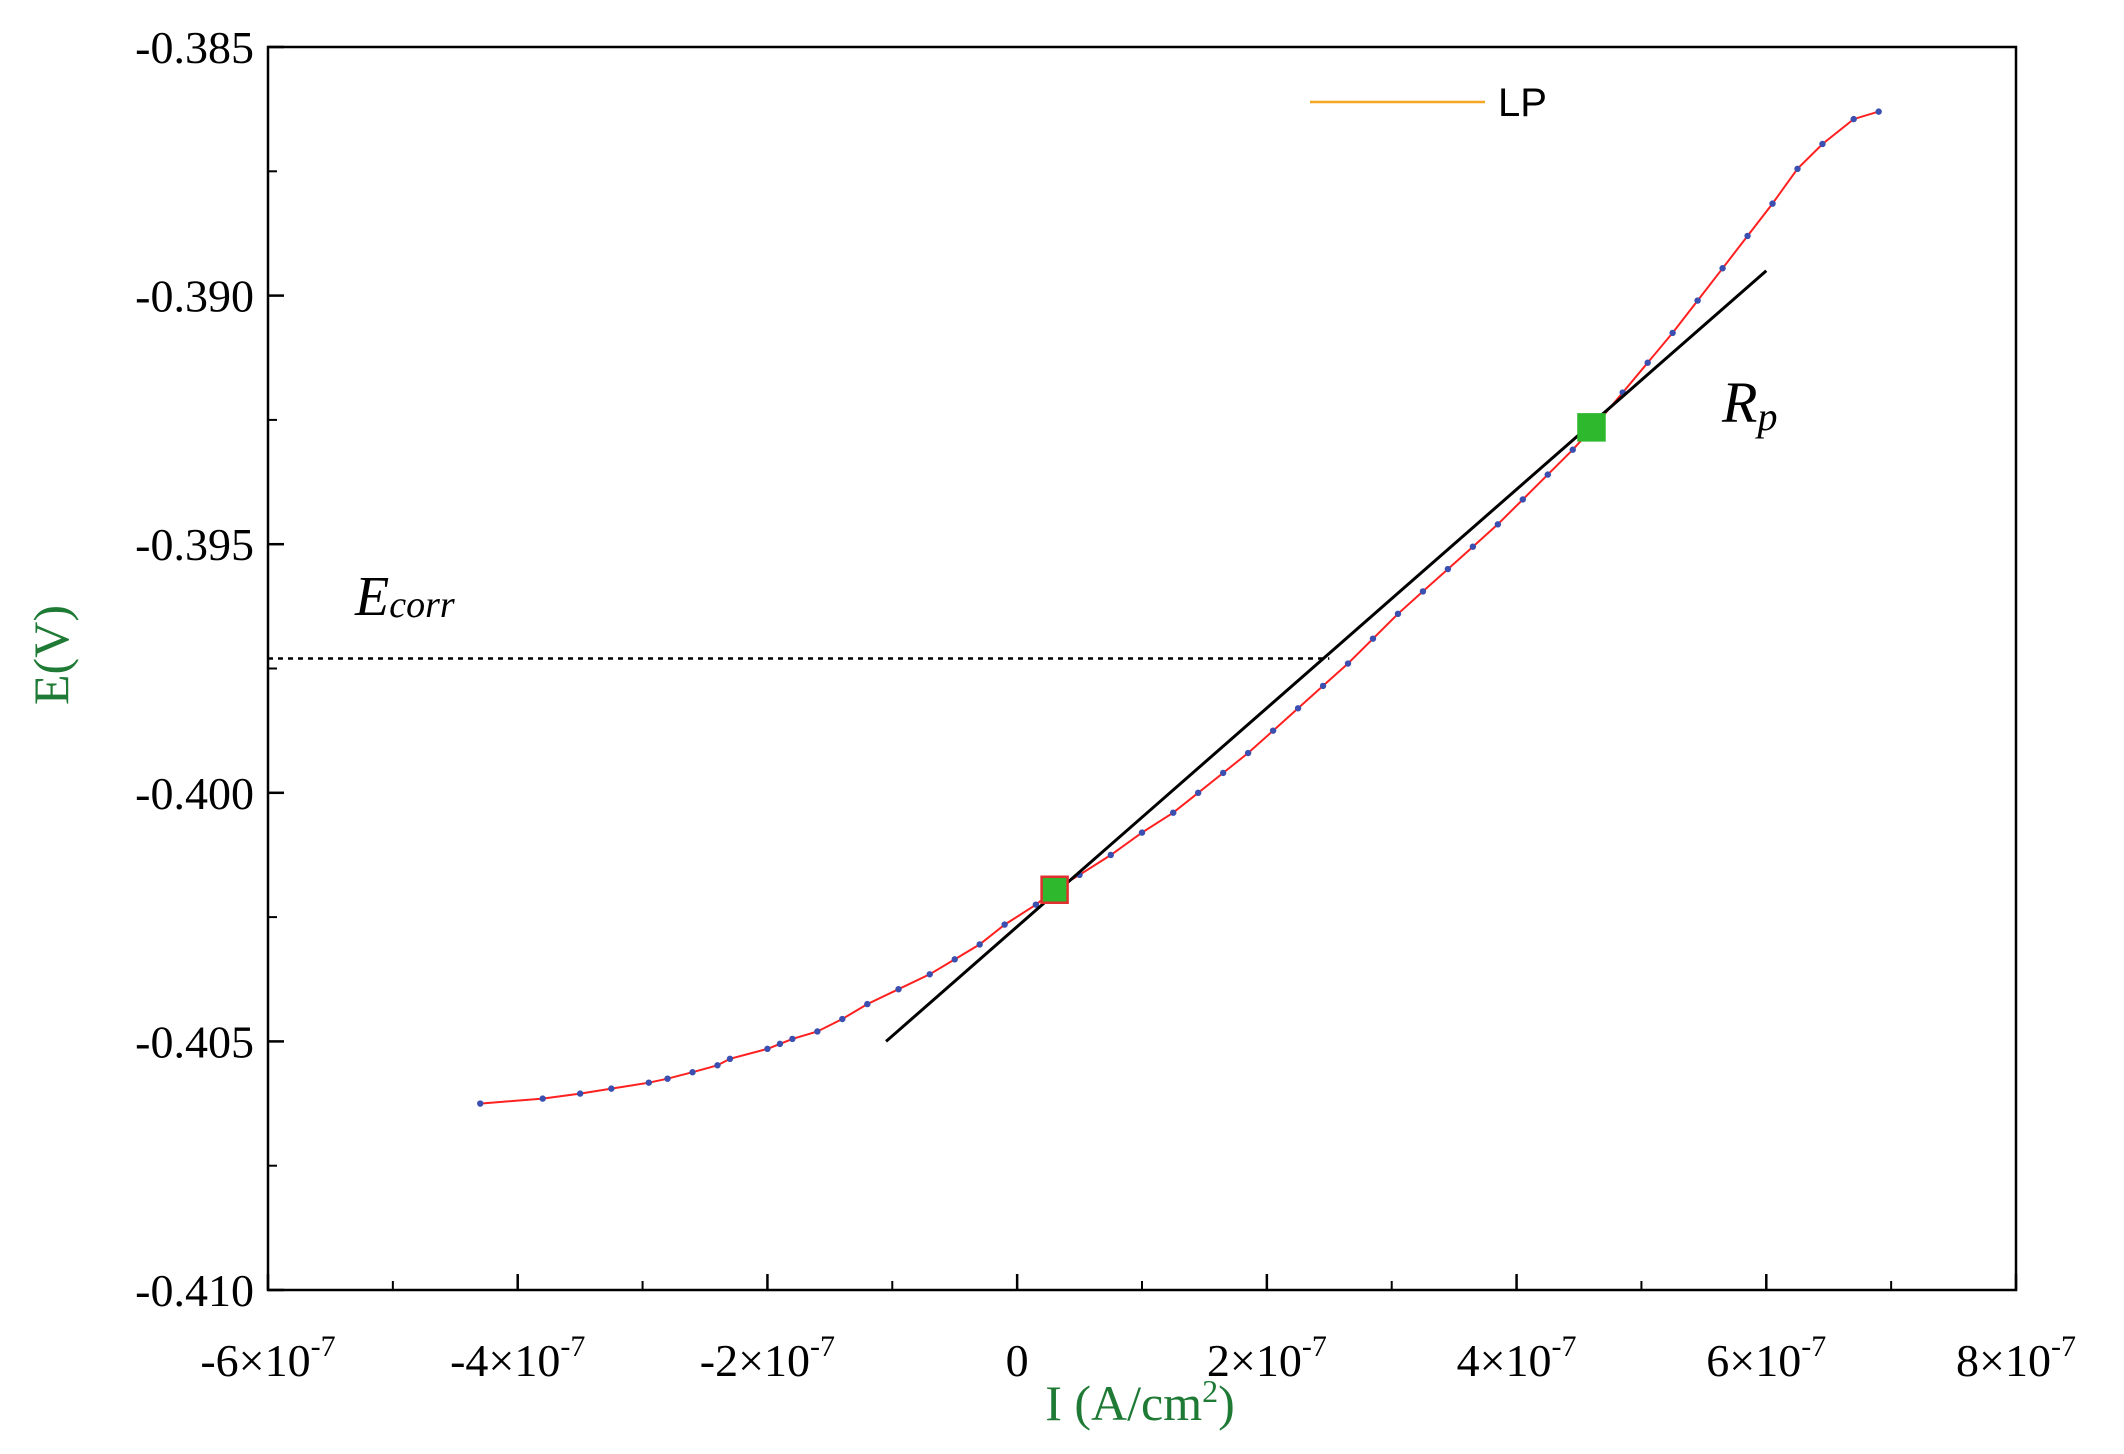 The width and height of the screenshot is (2124, 1454). I want to click on ecorr-annotation: Ecorr, so click(404, 597).